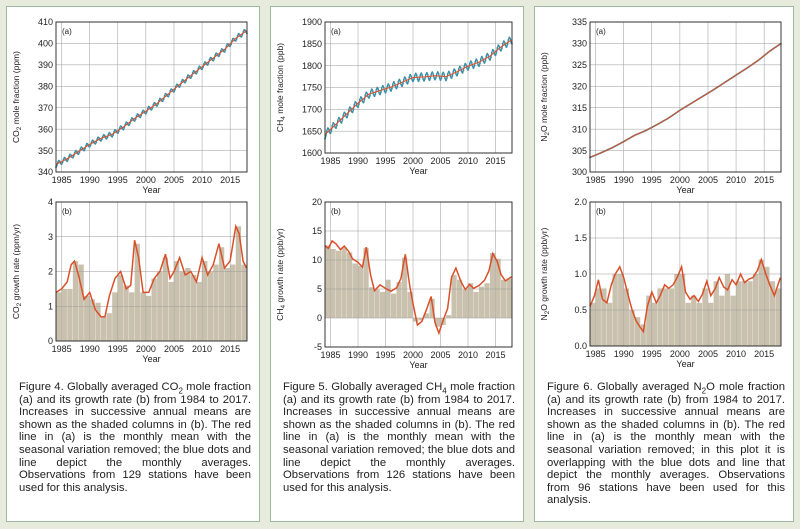  I want to click on co2-growth-rate-bar-2012, so click(216, 302).